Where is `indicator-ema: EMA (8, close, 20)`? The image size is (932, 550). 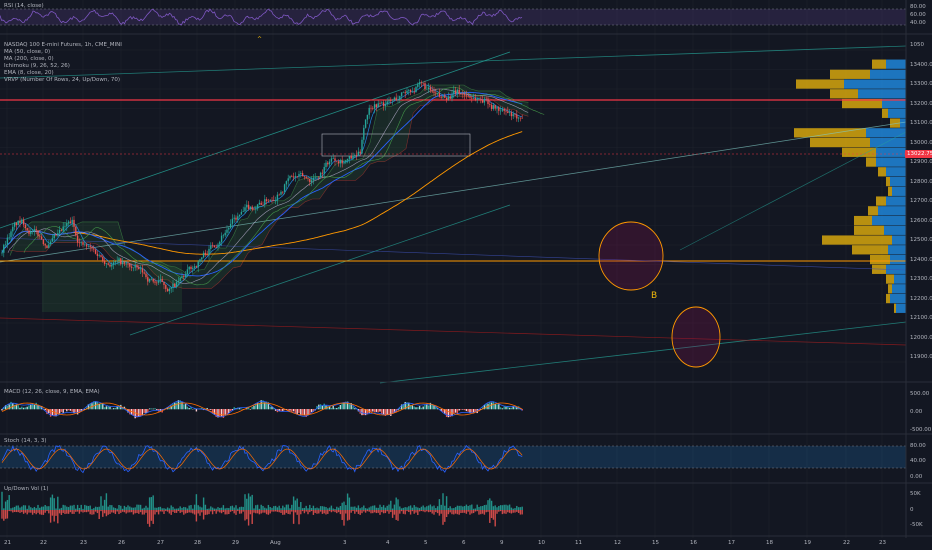 indicator-ema: EMA (8, close, 20) is located at coordinates (29, 73).